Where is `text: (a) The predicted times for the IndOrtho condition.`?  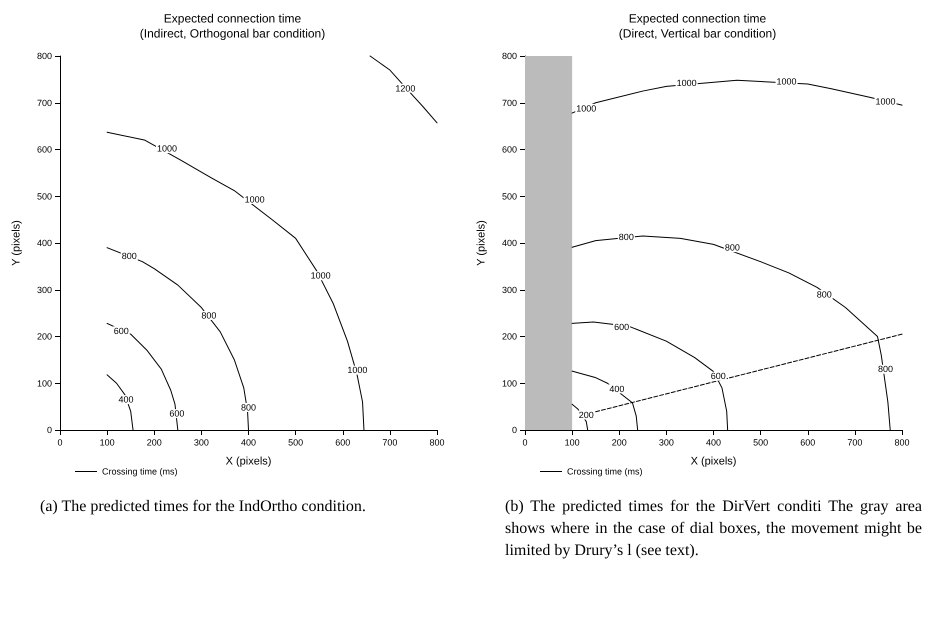
text: (a) The predicted times for the IndOrtho condition. is located at coordinates (203, 507).